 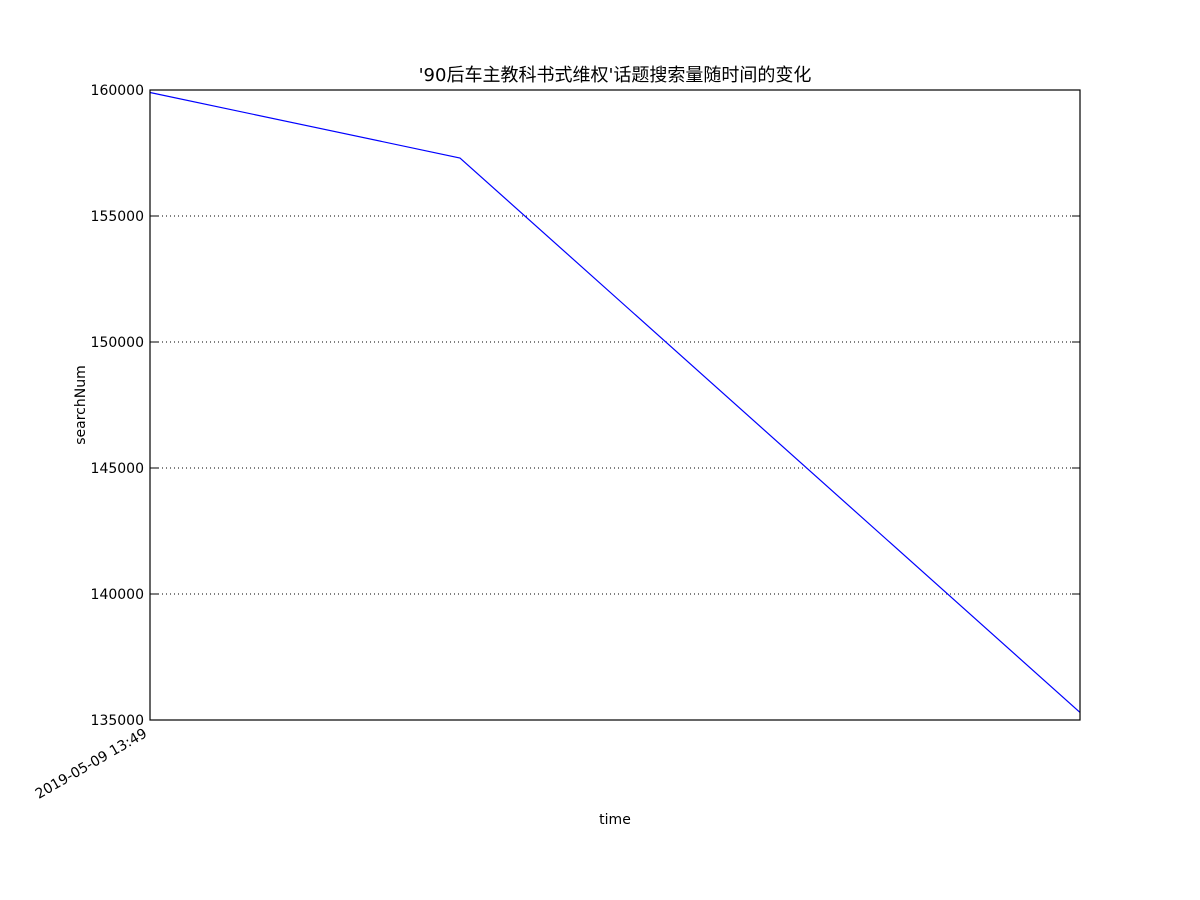 I want to click on y-tick-label: 150000, so click(x=117, y=343).